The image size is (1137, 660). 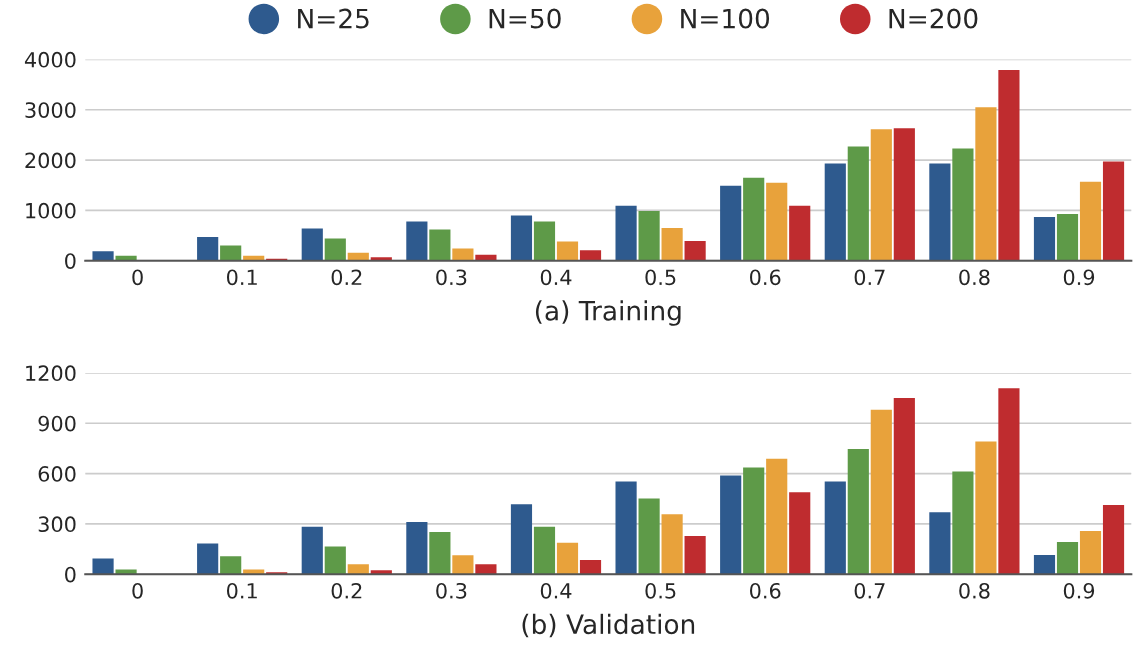 What do you see at coordinates (50, 59) in the screenshot?
I see `y-tick-label: 4000` at bounding box center [50, 59].